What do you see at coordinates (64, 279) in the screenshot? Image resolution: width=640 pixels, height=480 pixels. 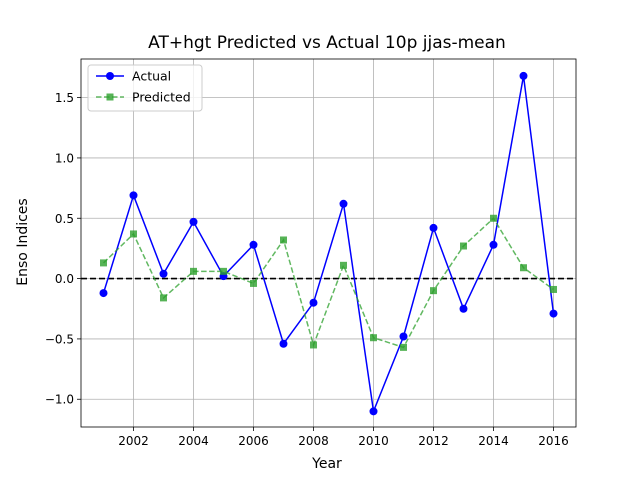 I see `y-tick-label: 0.0` at bounding box center [64, 279].